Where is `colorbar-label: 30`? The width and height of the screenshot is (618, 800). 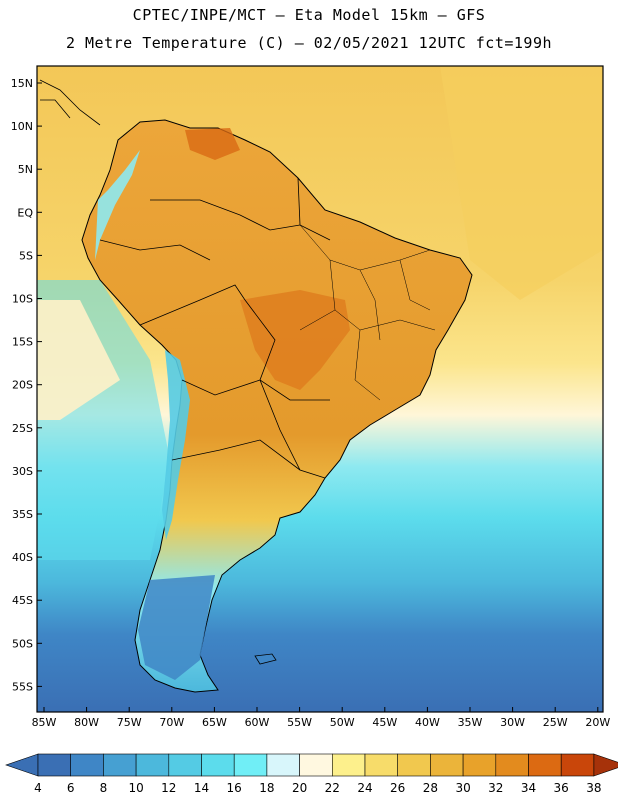
colorbar-label: 30 is located at coordinates (462, 788).